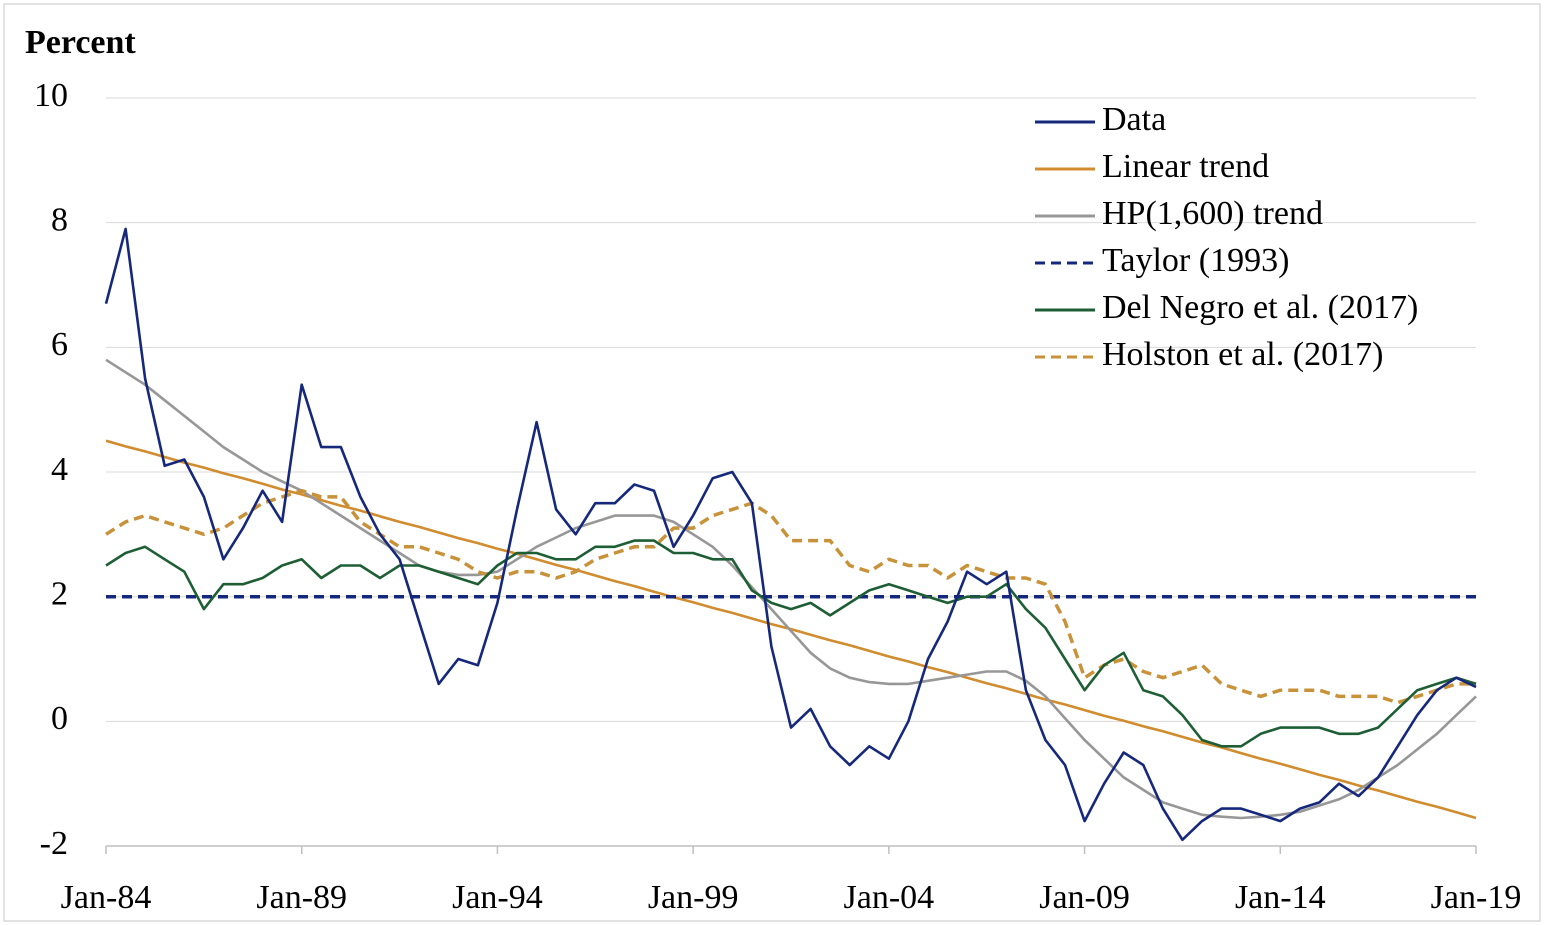 The height and width of the screenshot is (925, 1544). Describe the element at coordinates (1212, 213) in the screenshot. I see `legend-label: HP(1,600) trend` at that location.